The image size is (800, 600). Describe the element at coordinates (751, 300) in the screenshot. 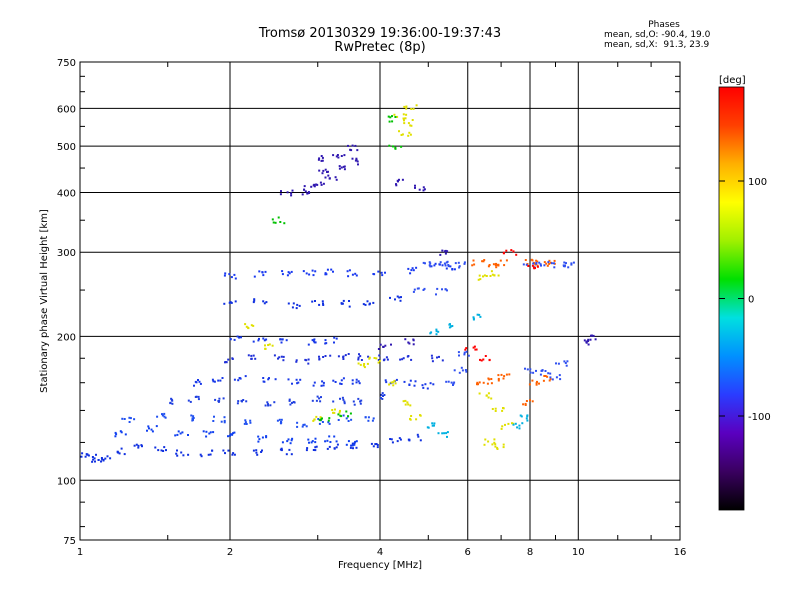

I see `colorbar-tick-label: 0` at that location.